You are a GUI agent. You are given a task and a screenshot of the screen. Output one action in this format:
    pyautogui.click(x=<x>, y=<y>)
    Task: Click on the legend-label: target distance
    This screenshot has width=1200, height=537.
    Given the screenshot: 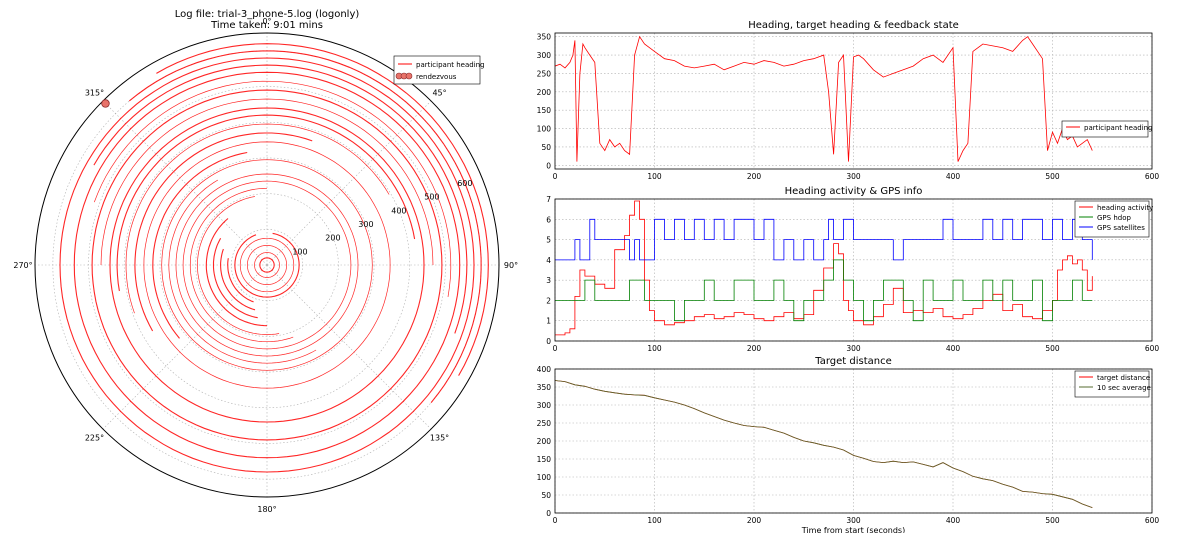 What is the action you would take?
    pyautogui.click(x=1123, y=378)
    